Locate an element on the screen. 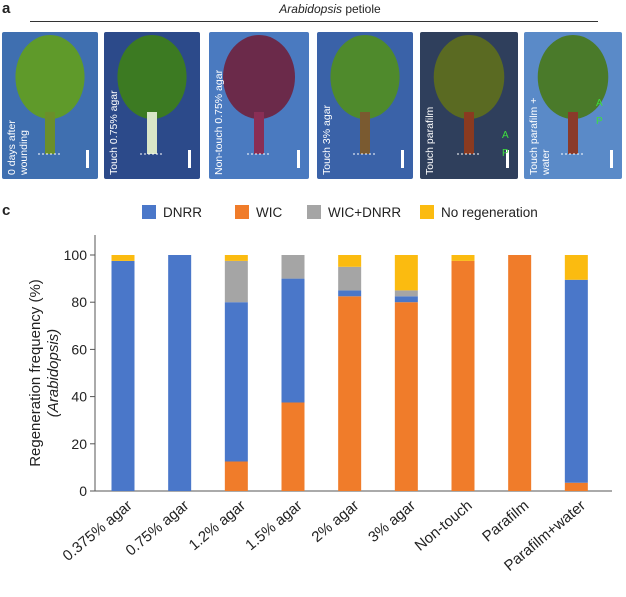 This screenshot has height=597, width=626. y-tick-label: 0 is located at coordinates (83, 491).